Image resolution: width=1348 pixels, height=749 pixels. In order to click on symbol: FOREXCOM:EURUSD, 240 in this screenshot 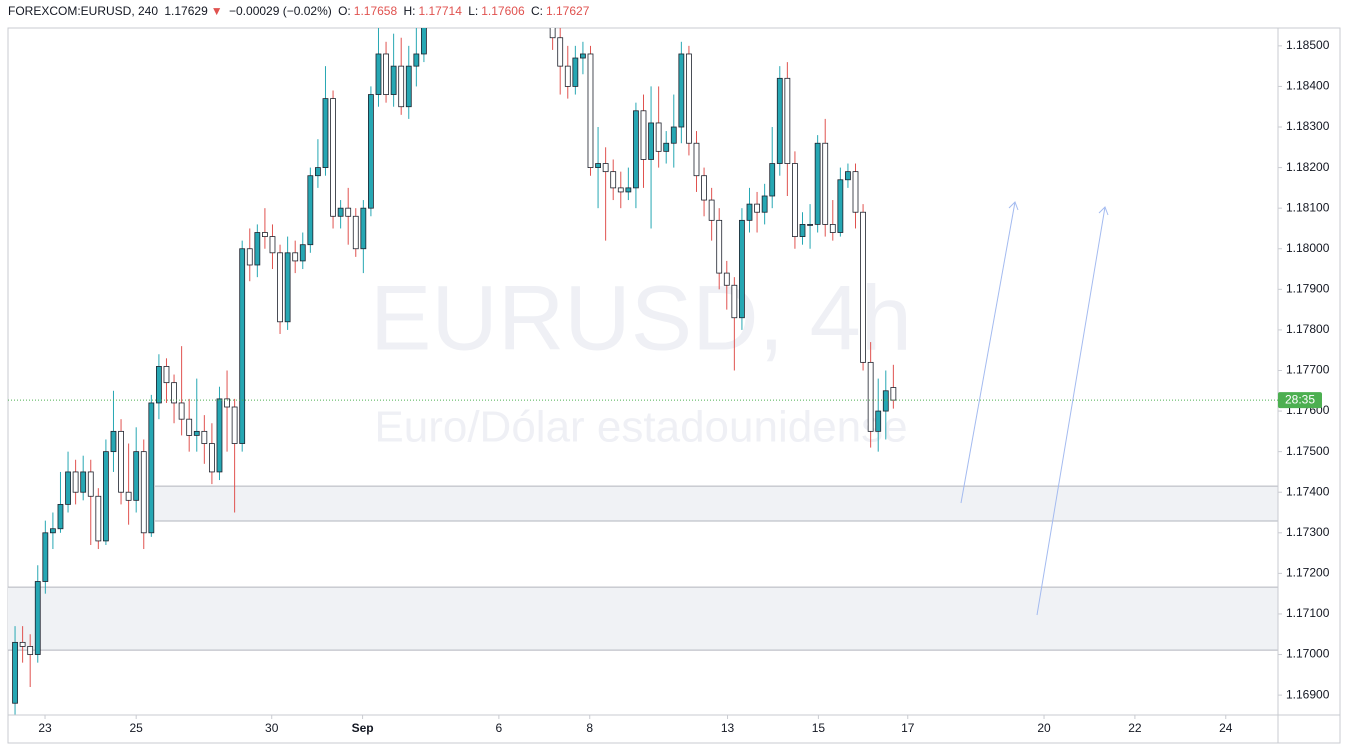, I will do `click(83, 11)`.